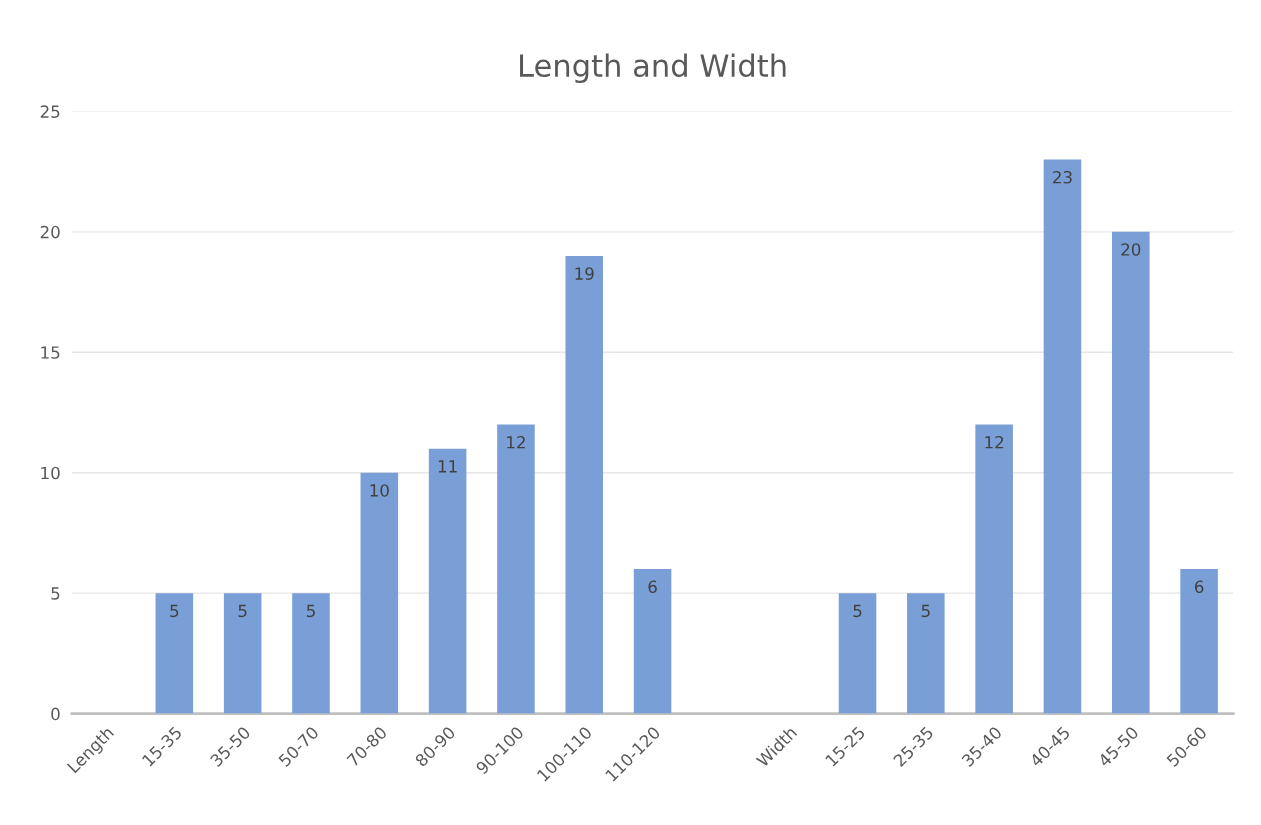 Image resolution: width=1261 pixels, height=825 pixels. Describe the element at coordinates (1062, 177) in the screenshot. I see `data-label: 23` at that location.